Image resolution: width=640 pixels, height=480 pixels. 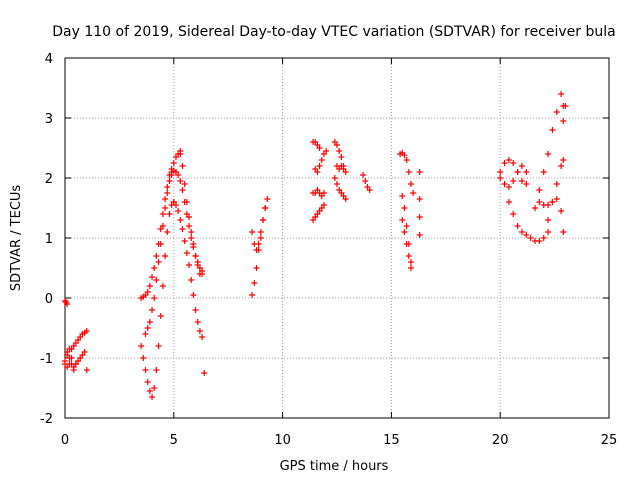 What do you see at coordinates (49, 59) in the screenshot?
I see `y-tick-label: 4` at bounding box center [49, 59].